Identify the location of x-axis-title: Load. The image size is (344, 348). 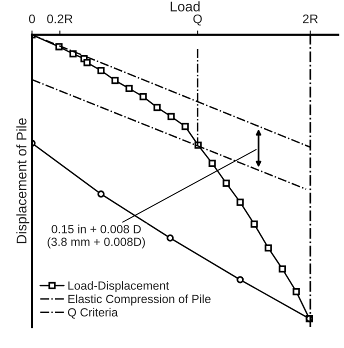
(185, 6).